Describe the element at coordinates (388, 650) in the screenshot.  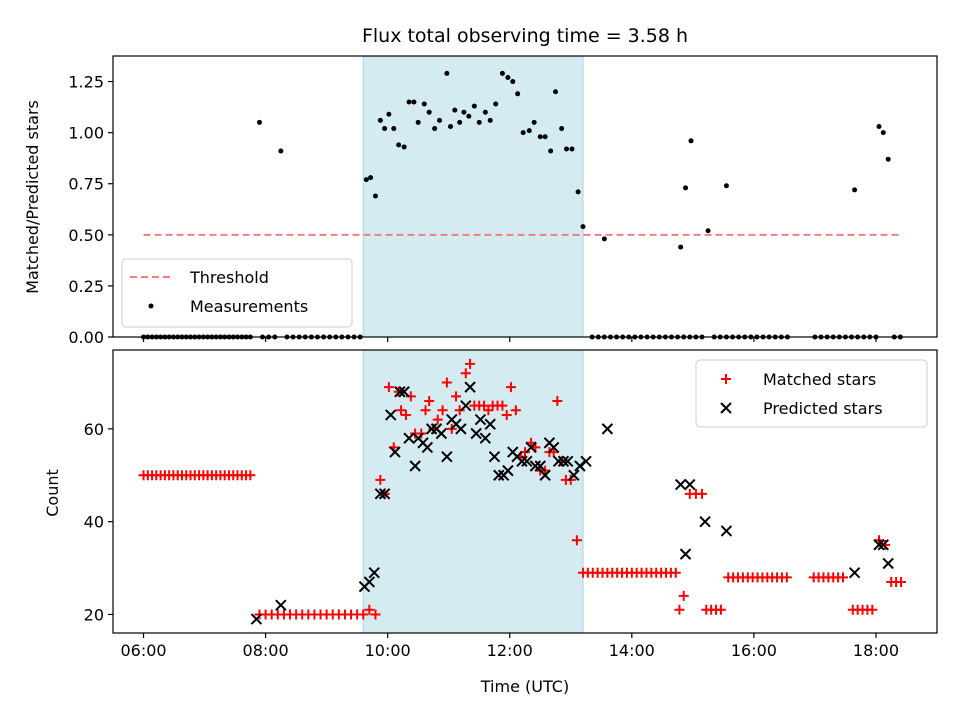
I see `x-tick-label: 10:00` at that location.